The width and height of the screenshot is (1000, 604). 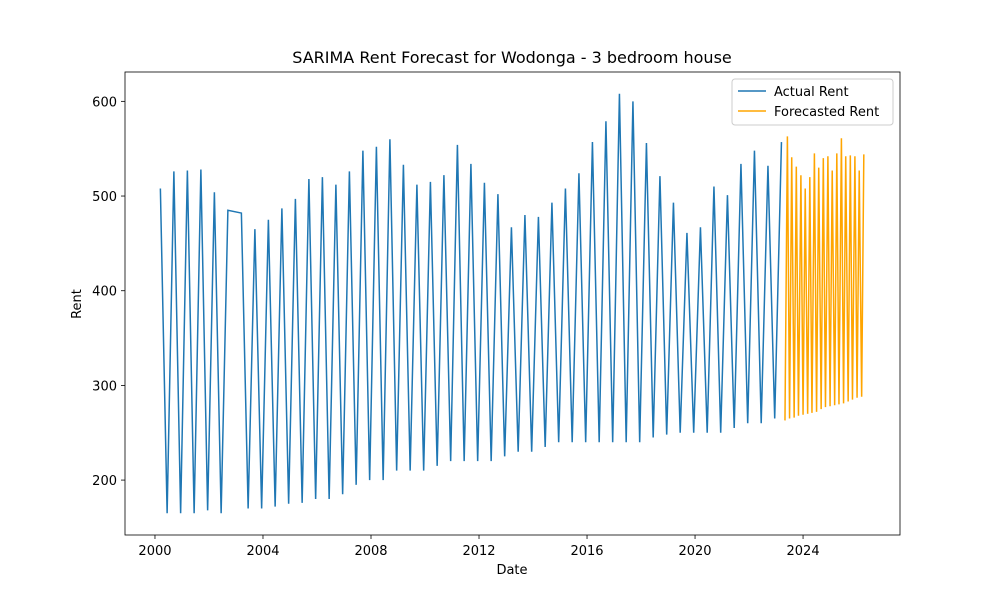 I want to click on x-tick-label: 2020, so click(x=694, y=551).